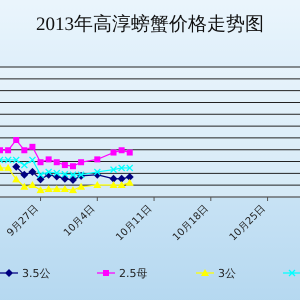 This screenshot has width=300, height=300. What do you see at coordinates (133, 273) in the screenshot?
I see `legend-label: 2.5母` at bounding box center [133, 273].